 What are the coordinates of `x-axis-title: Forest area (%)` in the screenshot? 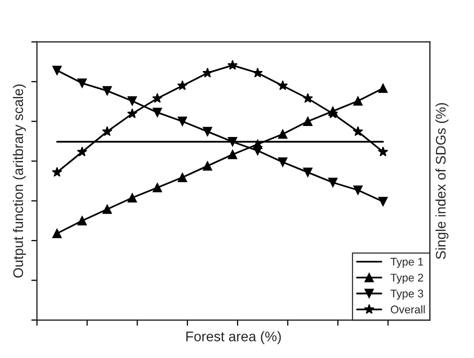 It's located at (233, 337).